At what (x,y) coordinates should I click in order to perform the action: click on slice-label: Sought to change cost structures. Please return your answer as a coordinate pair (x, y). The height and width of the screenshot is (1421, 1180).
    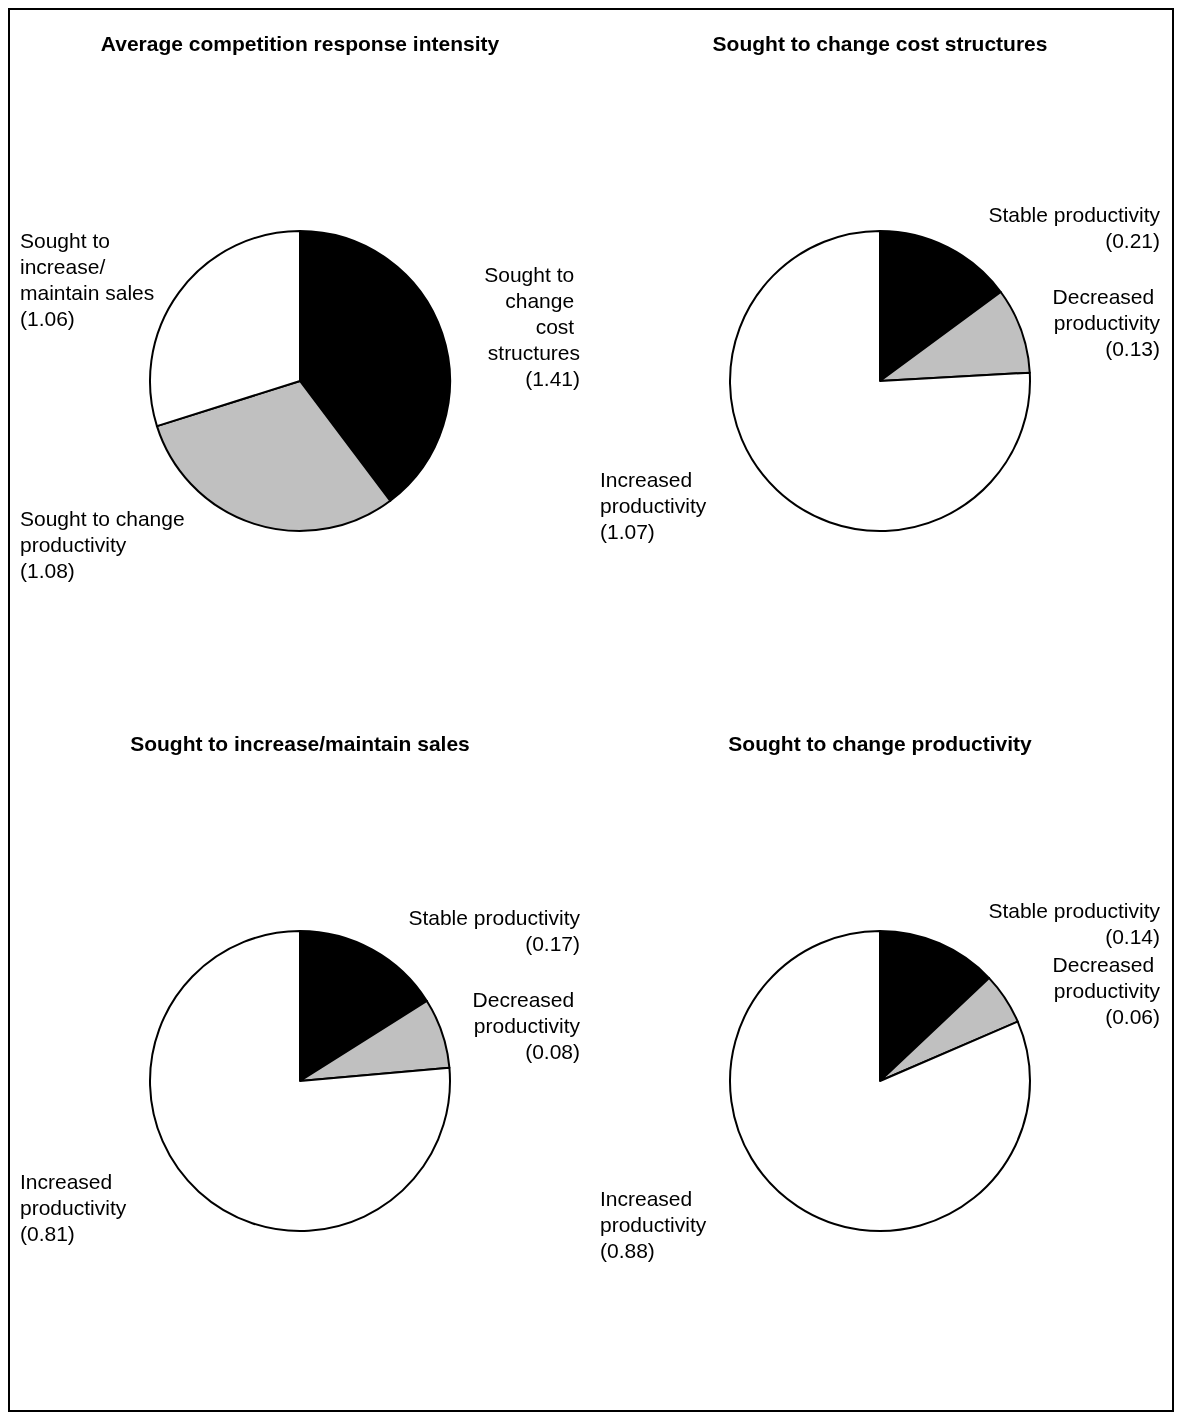
    Looking at the image, I should click on (532, 313).